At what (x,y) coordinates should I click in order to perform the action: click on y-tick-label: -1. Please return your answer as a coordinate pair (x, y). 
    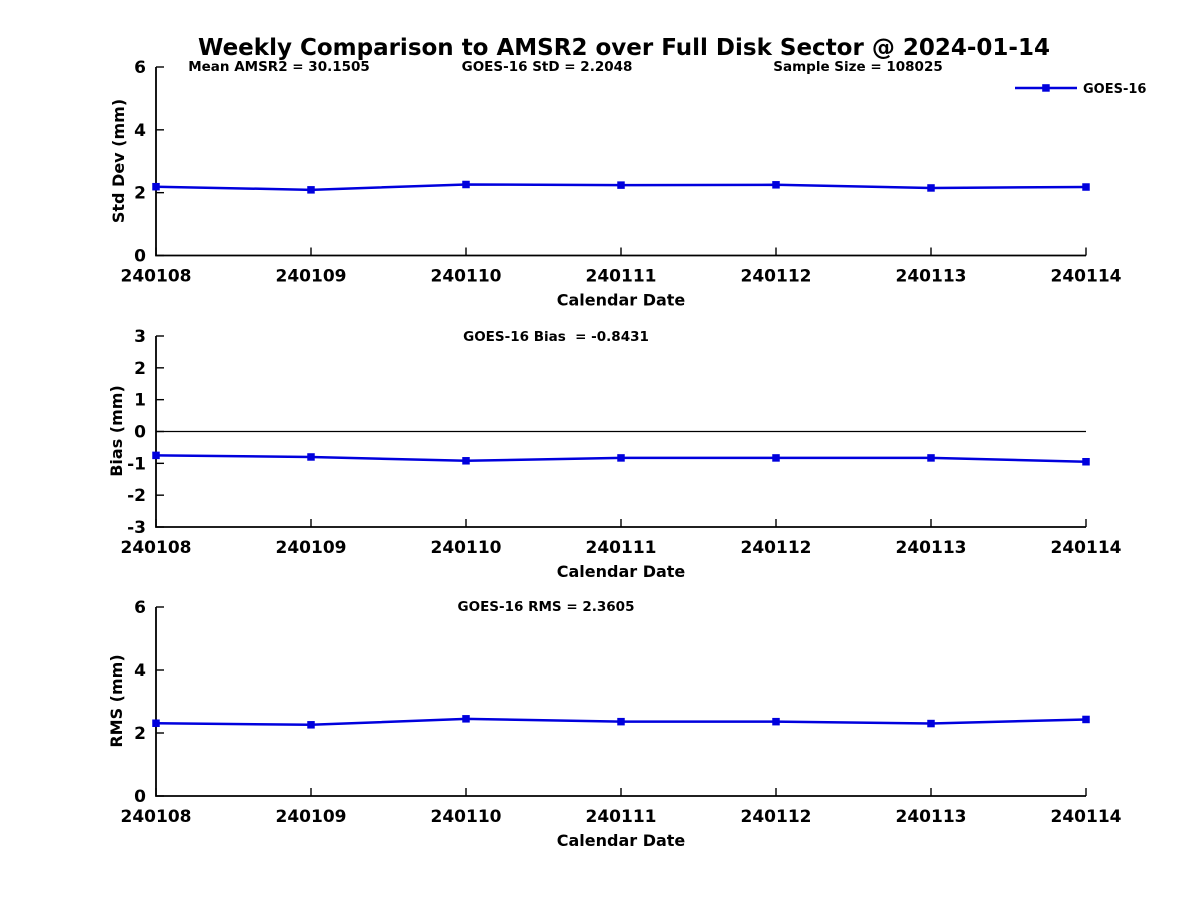
    Looking at the image, I should click on (136, 464).